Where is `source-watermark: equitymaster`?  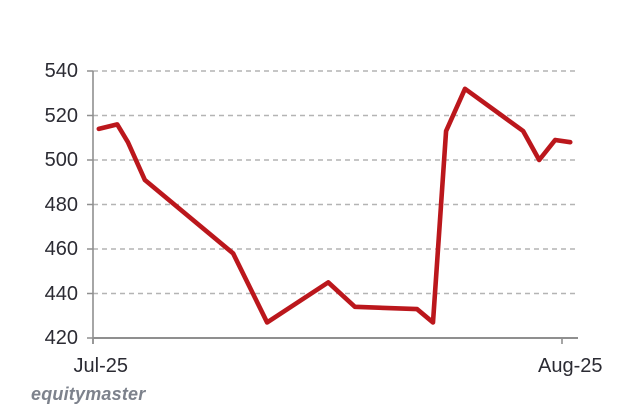 source-watermark: equitymaster is located at coordinates (88, 394).